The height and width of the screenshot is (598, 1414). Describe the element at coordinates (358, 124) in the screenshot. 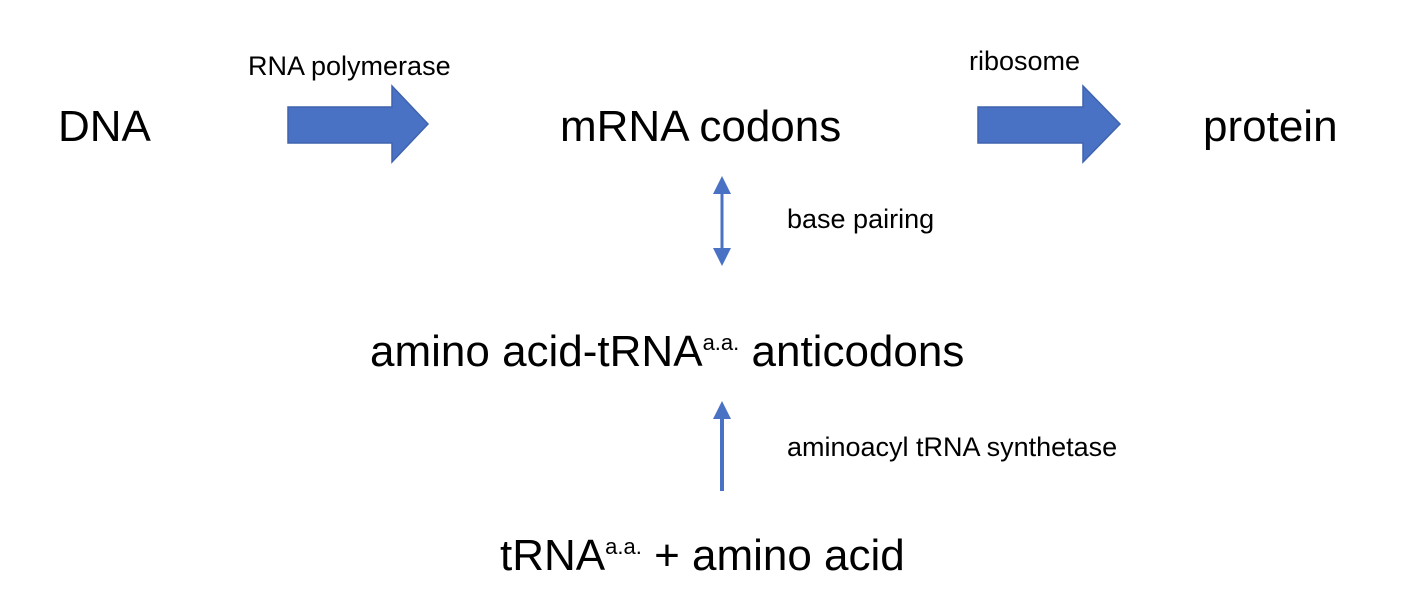

I see `transcription-arrow` at that location.